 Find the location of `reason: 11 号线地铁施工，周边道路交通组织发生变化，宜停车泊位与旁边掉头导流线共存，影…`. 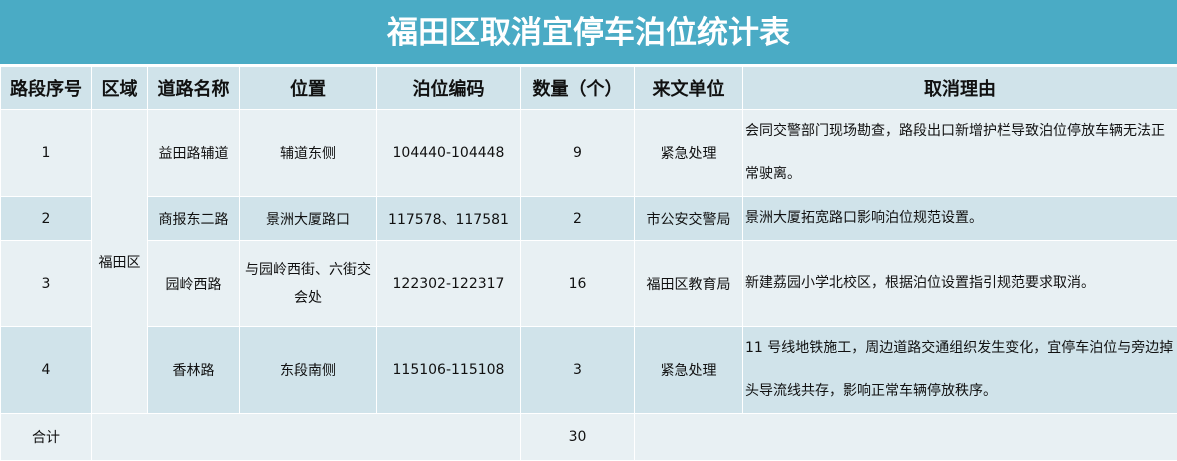

reason: 11 号线地铁施工，周边道路交通组织发生变化，宜停车泊位与旁边掉头导流线共存，影… is located at coordinates (960, 370).